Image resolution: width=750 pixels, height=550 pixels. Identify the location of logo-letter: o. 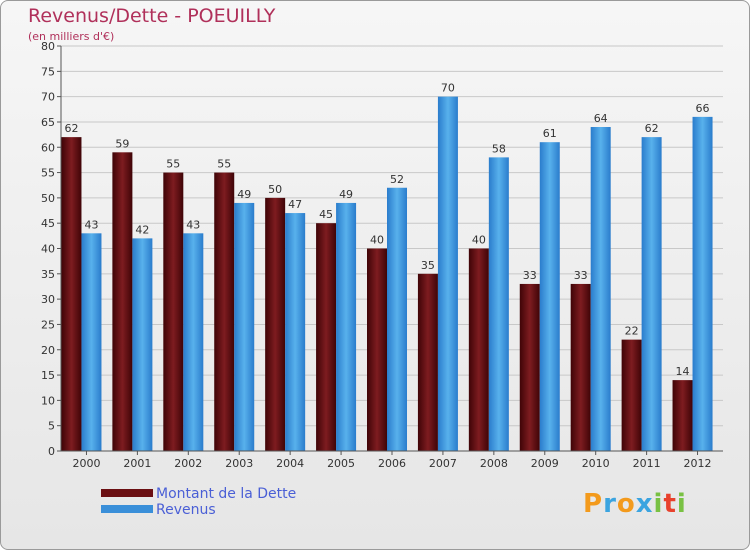
(626, 504).